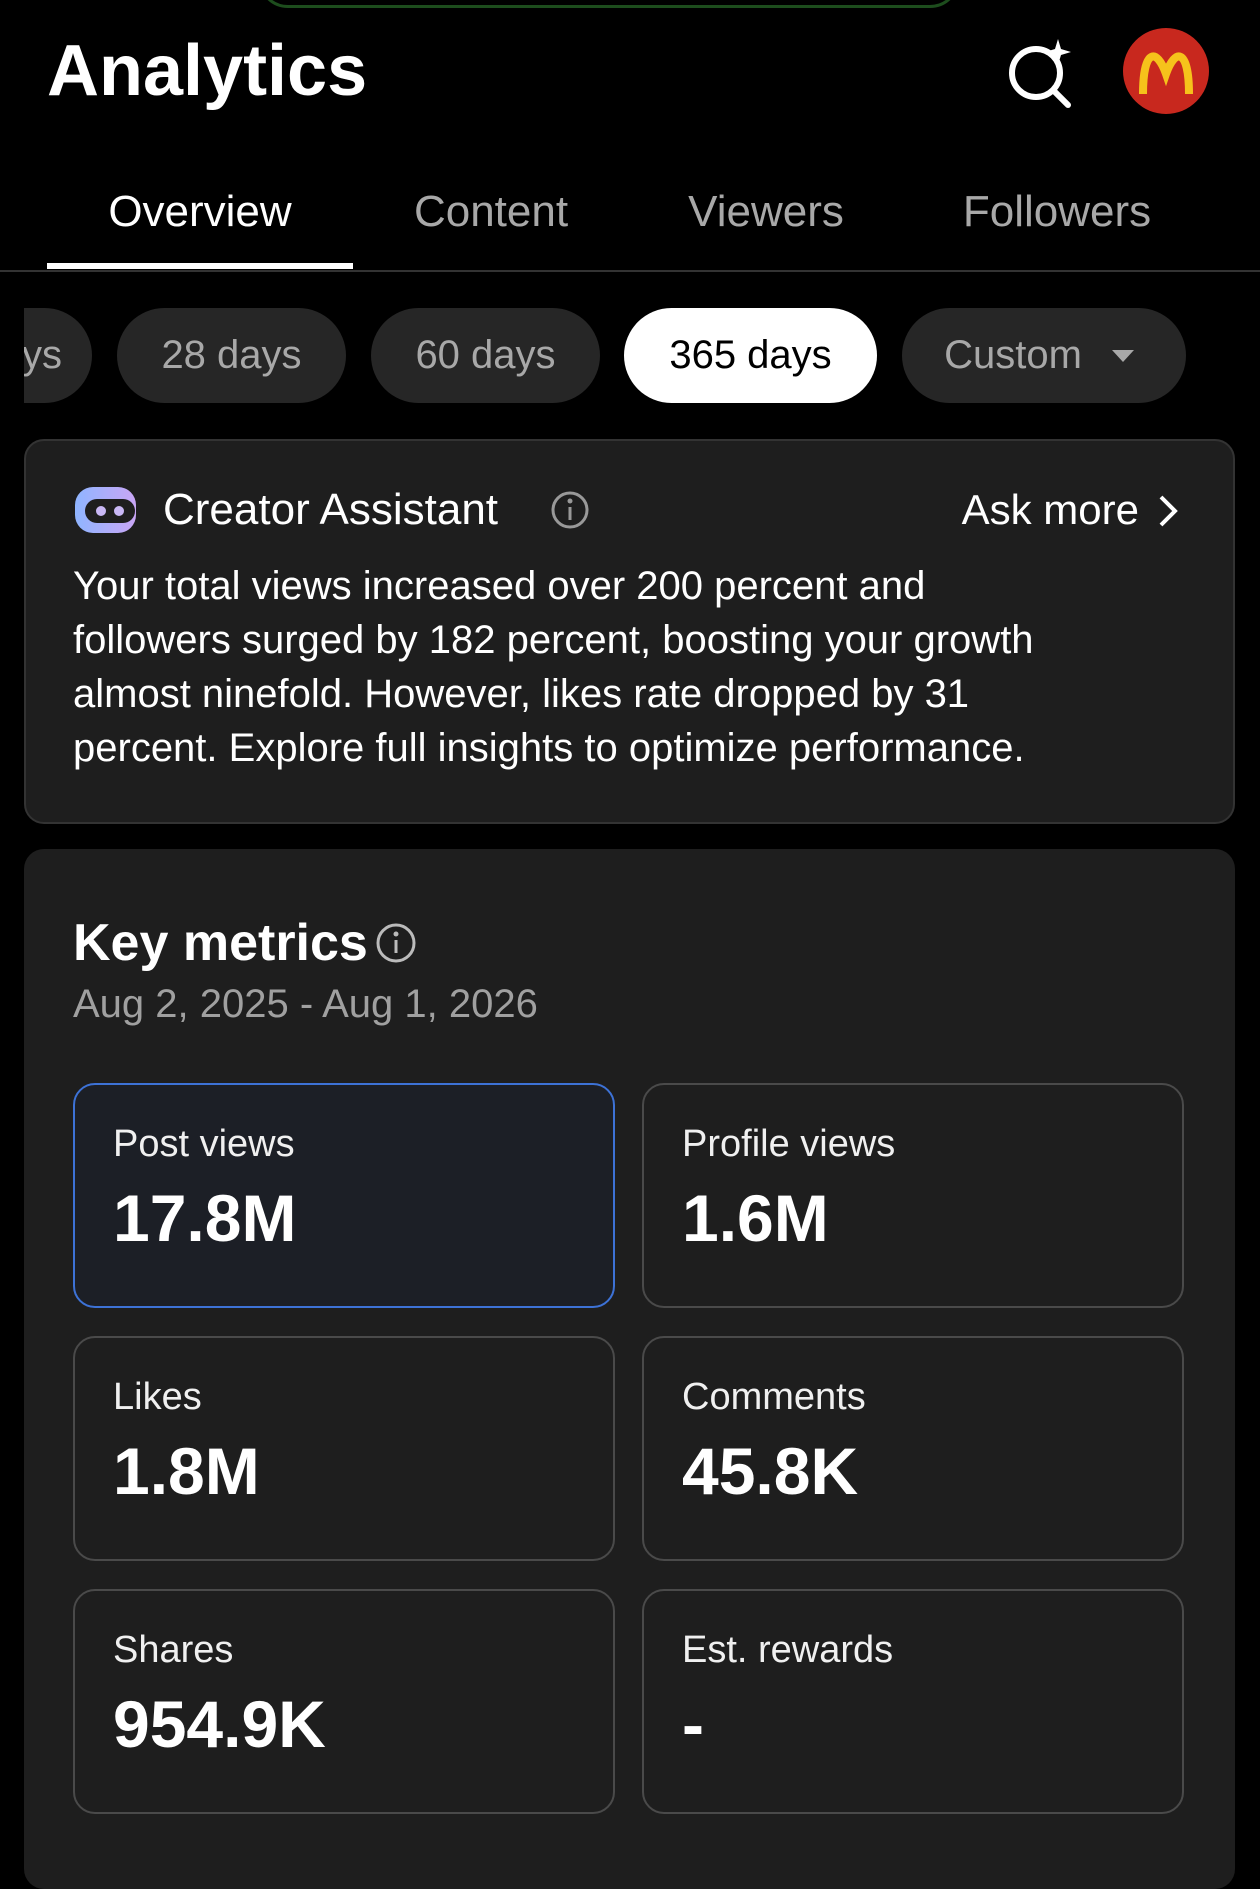 The height and width of the screenshot is (1889, 1260). I want to click on range-label: 60 days, so click(485, 355).